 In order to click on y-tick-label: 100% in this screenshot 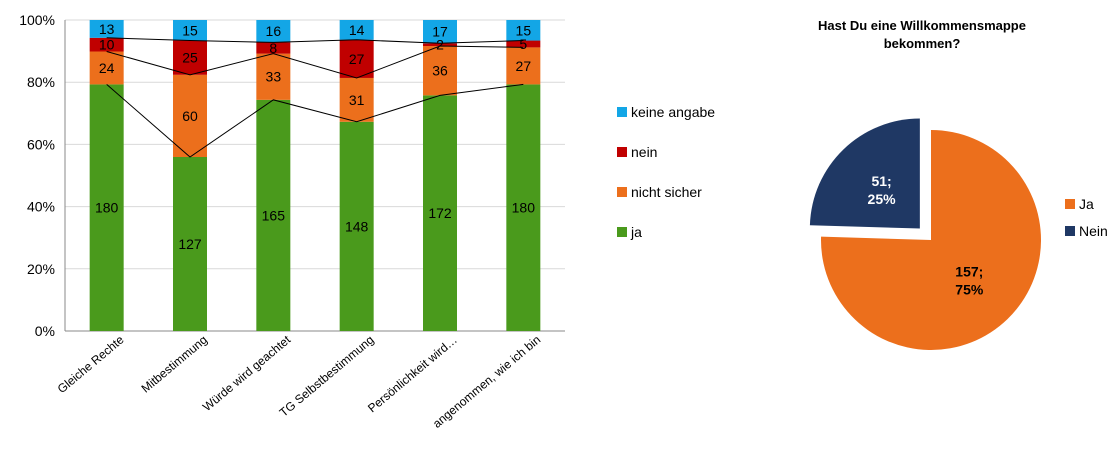, I will do `click(37, 20)`.